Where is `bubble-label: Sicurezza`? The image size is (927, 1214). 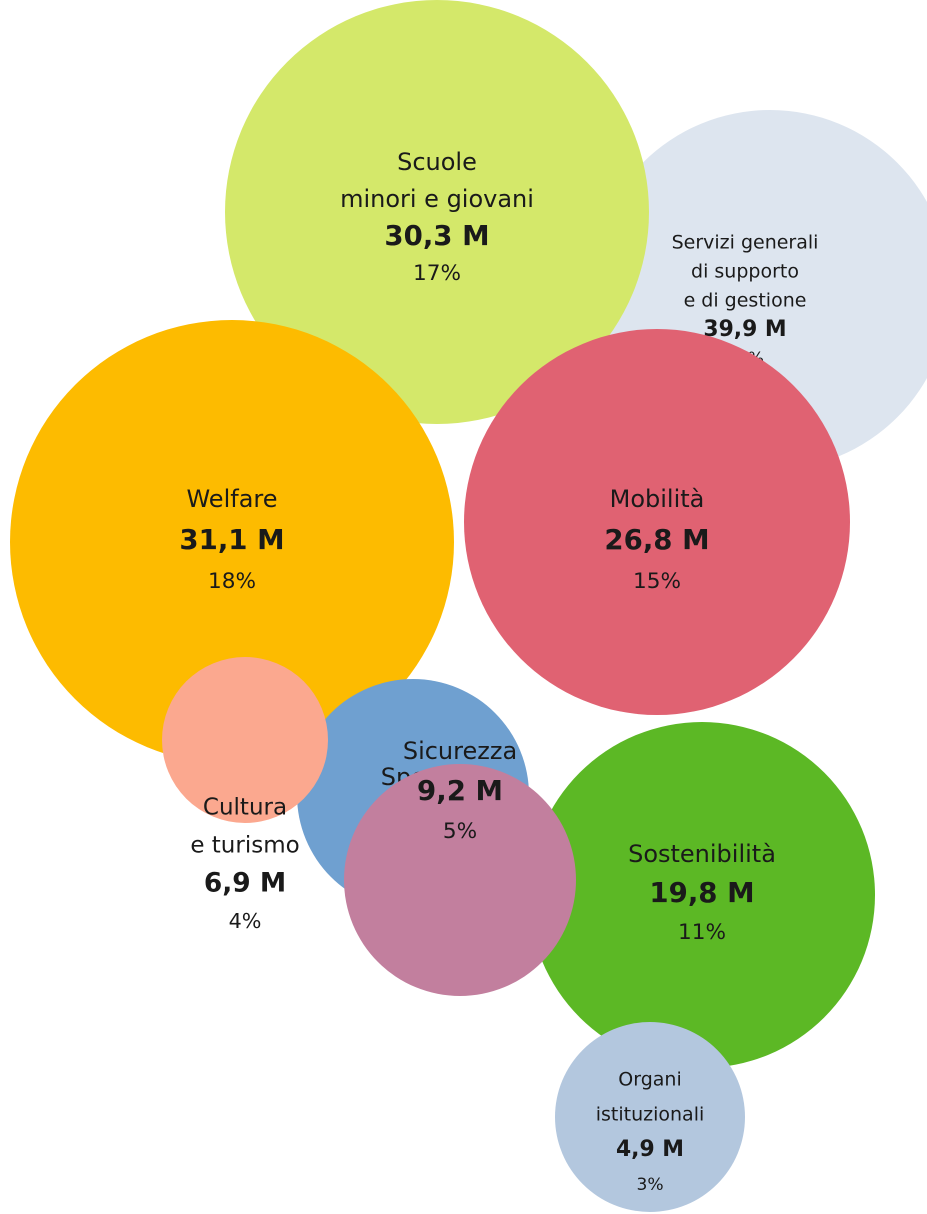 bubble-label: Sicurezza is located at coordinates (460, 751).